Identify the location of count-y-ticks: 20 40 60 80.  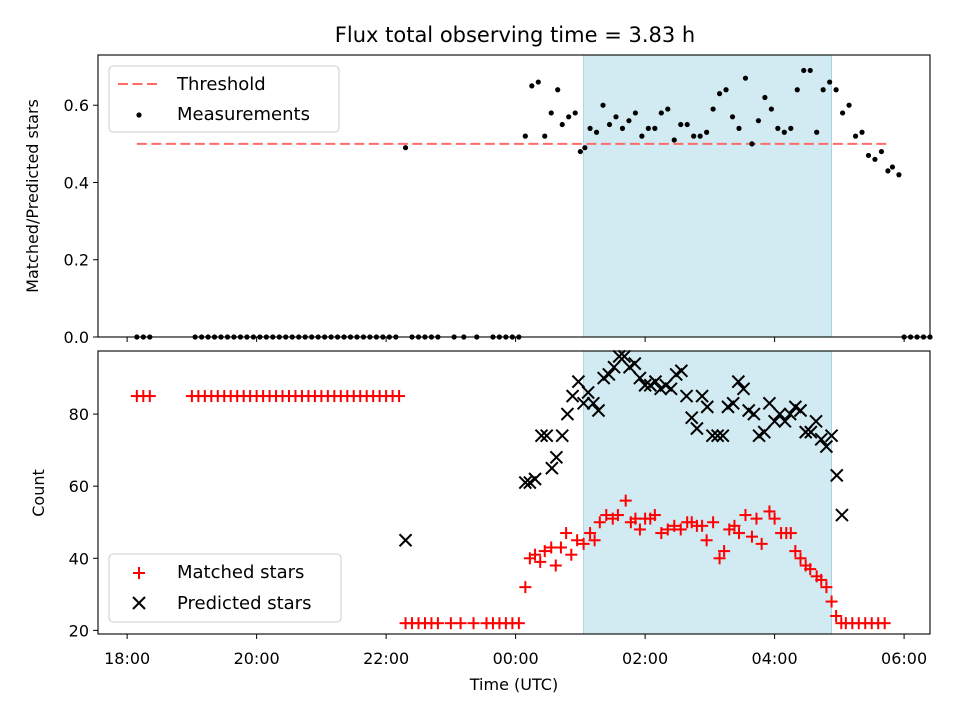
(83, 522).